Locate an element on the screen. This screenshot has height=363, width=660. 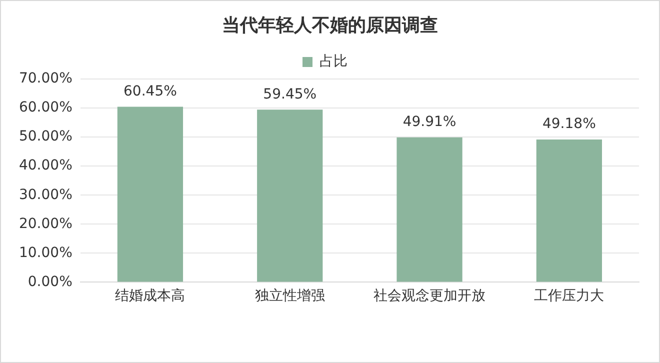
y-tick-label: 40.00% is located at coordinates (45, 166).